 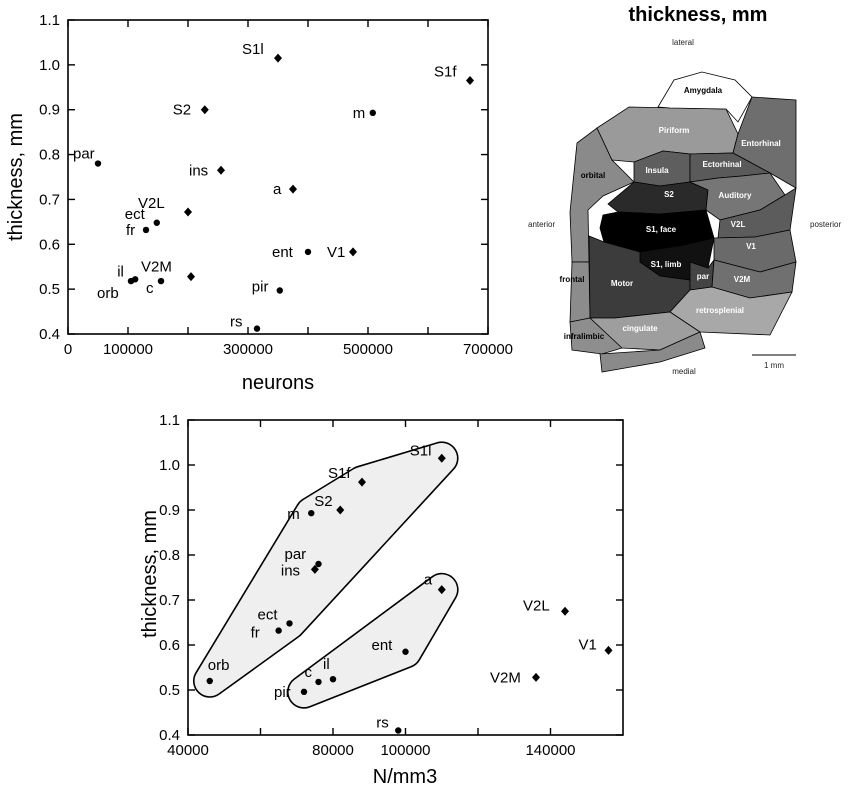 What do you see at coordinates (353, 252) in the screenshot?
I see `data-point-v1` at bounding box center [353, 252].